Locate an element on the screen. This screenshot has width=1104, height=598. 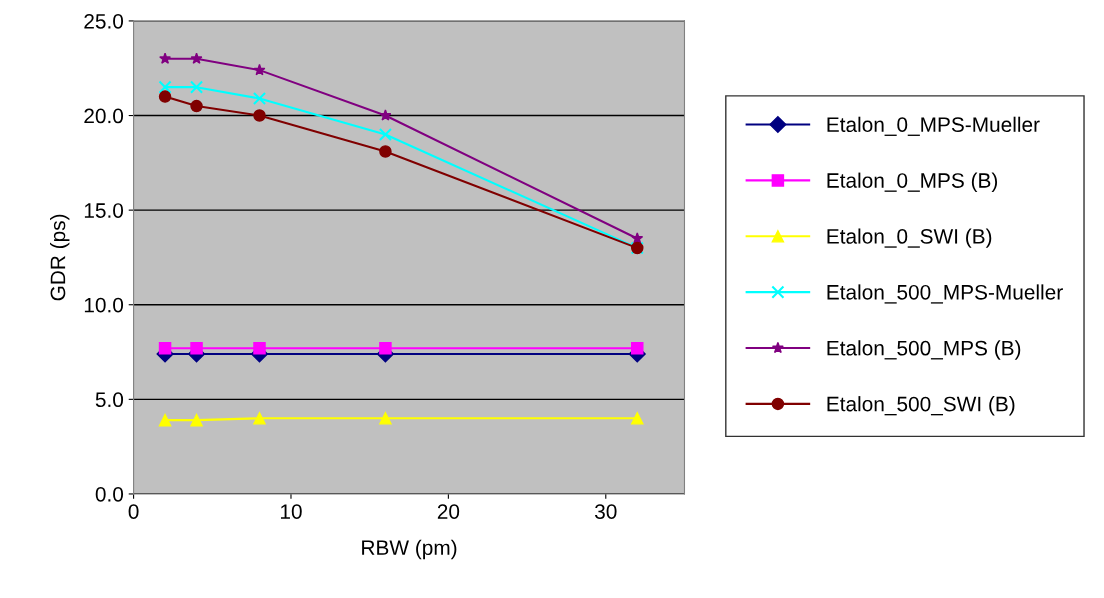
legend-label: Etalon_0_MPS (B) is located at coordinates (912, 182).